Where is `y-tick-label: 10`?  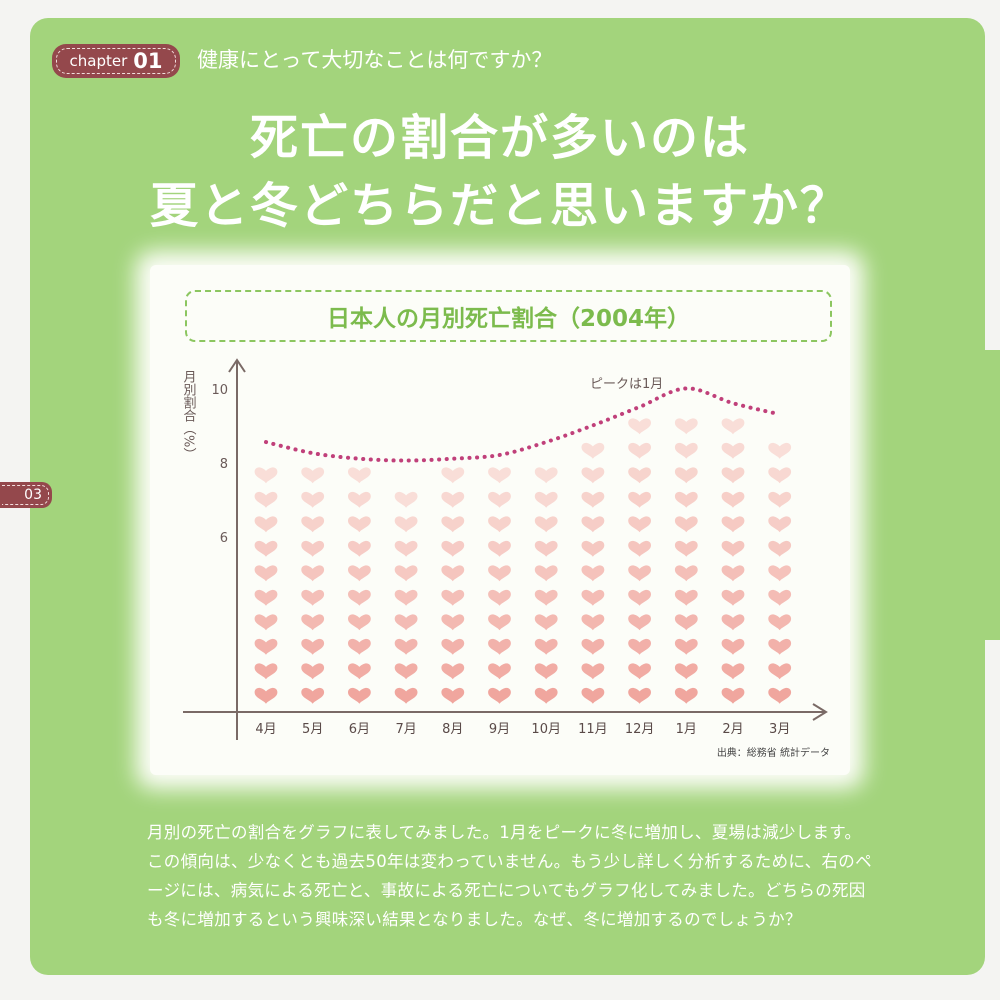 y-tick-label: 10 is located at coordinates (219, 390).